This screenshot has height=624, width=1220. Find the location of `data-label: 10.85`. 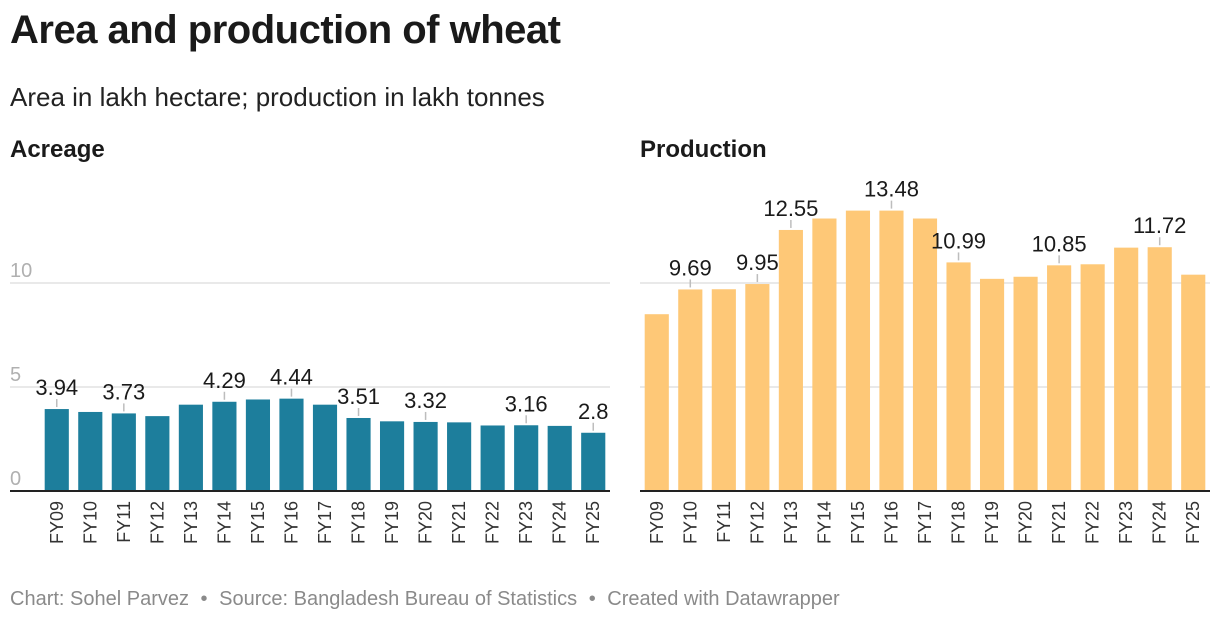

data-label: 10.85 is located at coordinates (1059, 243).